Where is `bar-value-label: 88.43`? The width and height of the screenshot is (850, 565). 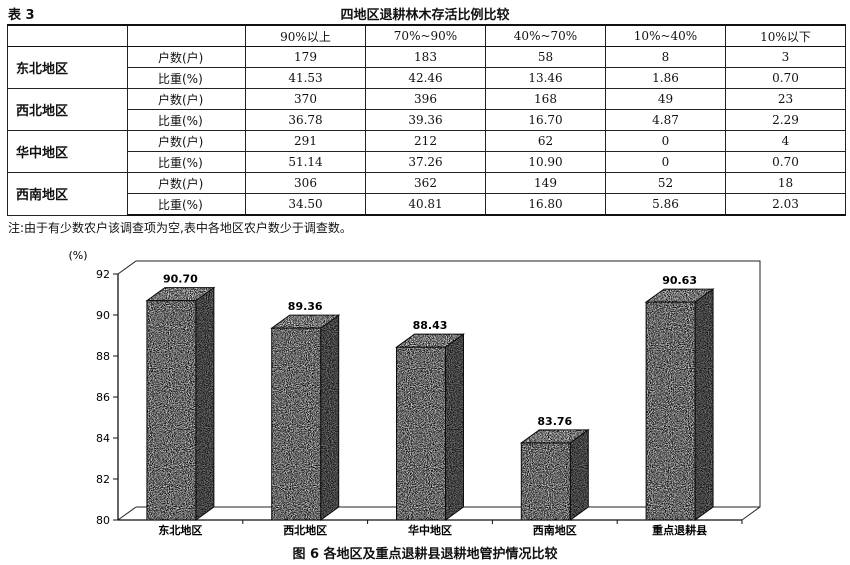 bar-value-label: 88.43 is located at coordinates (430, 325).